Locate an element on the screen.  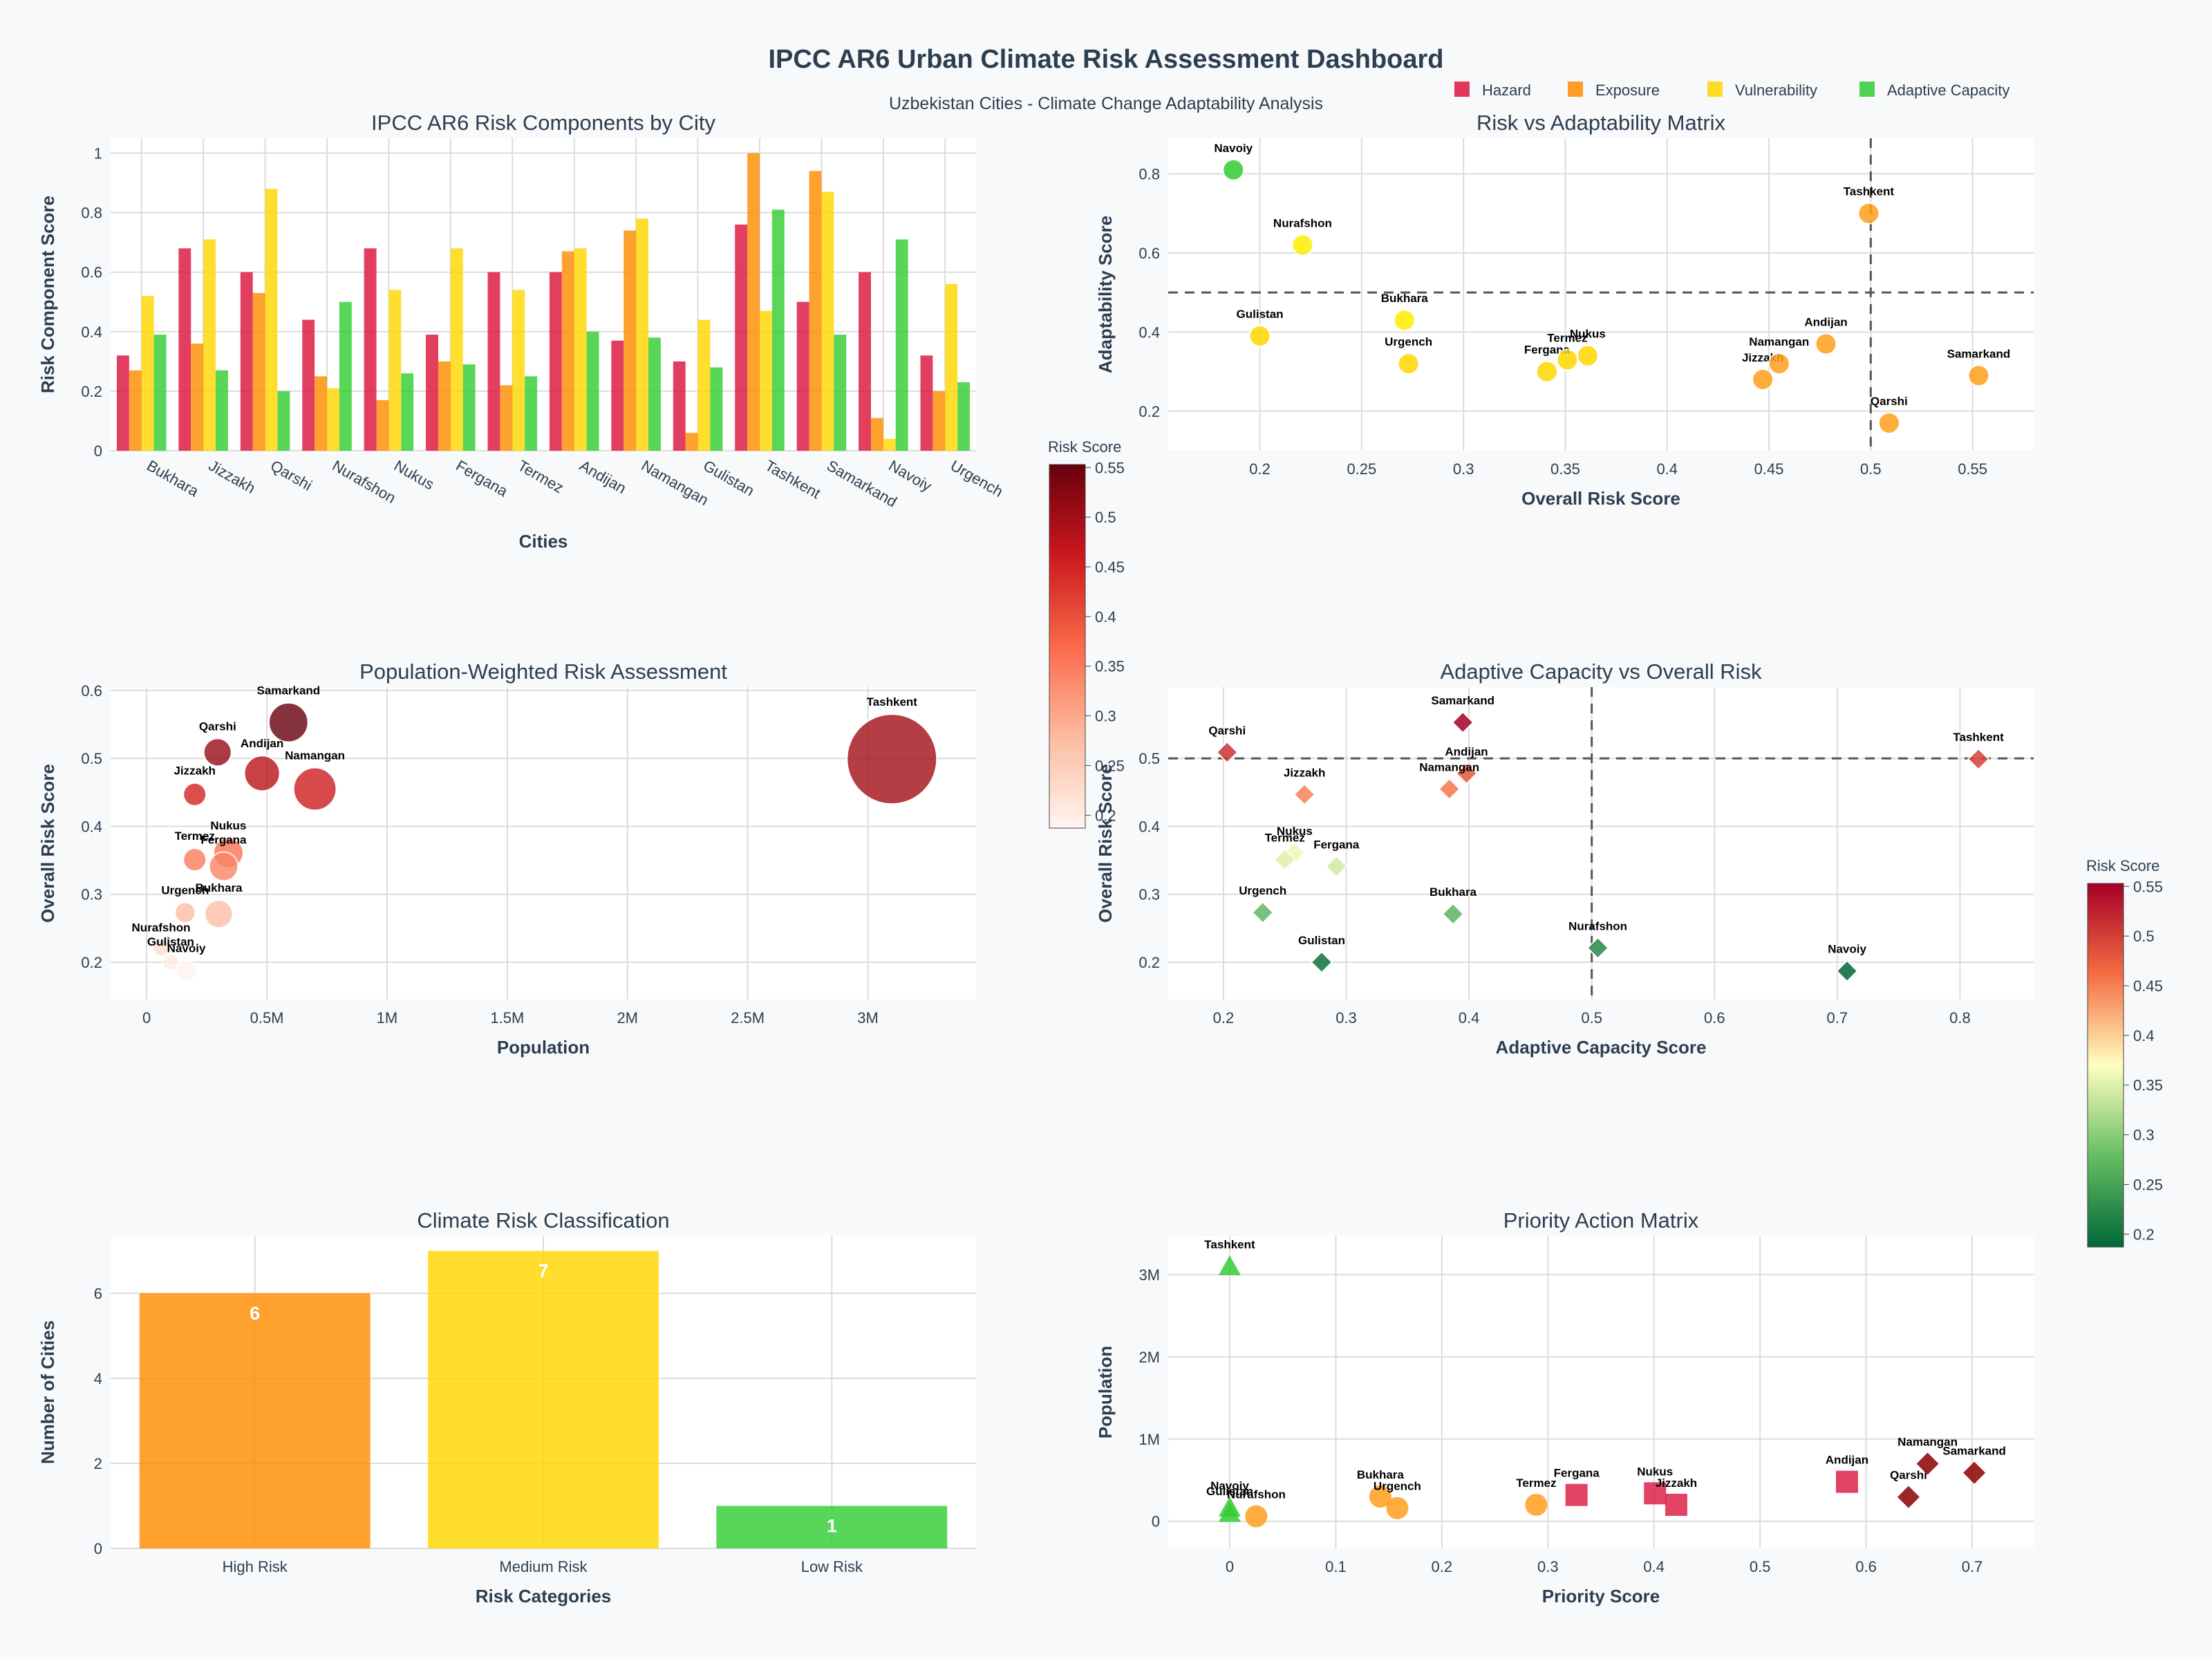
y-tick-label: 4 is located at coordinates (98, 1378).